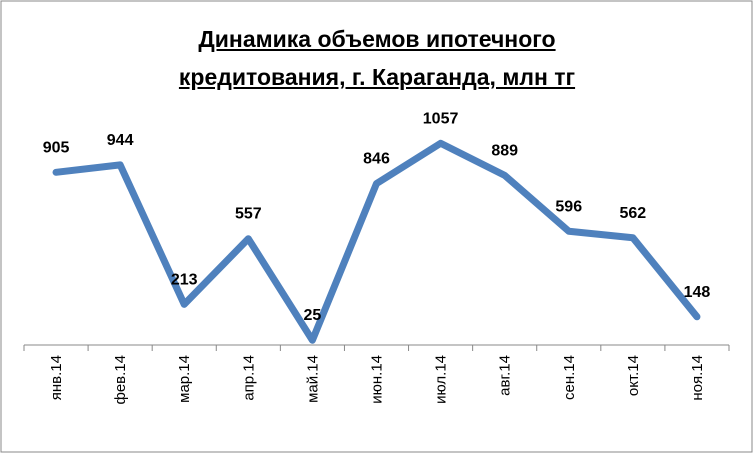 The width and height of the screenshot is (754, 454). Describe the element at coordinates (697, 292) in the screenshot. I see `data-label: 148` at that location.